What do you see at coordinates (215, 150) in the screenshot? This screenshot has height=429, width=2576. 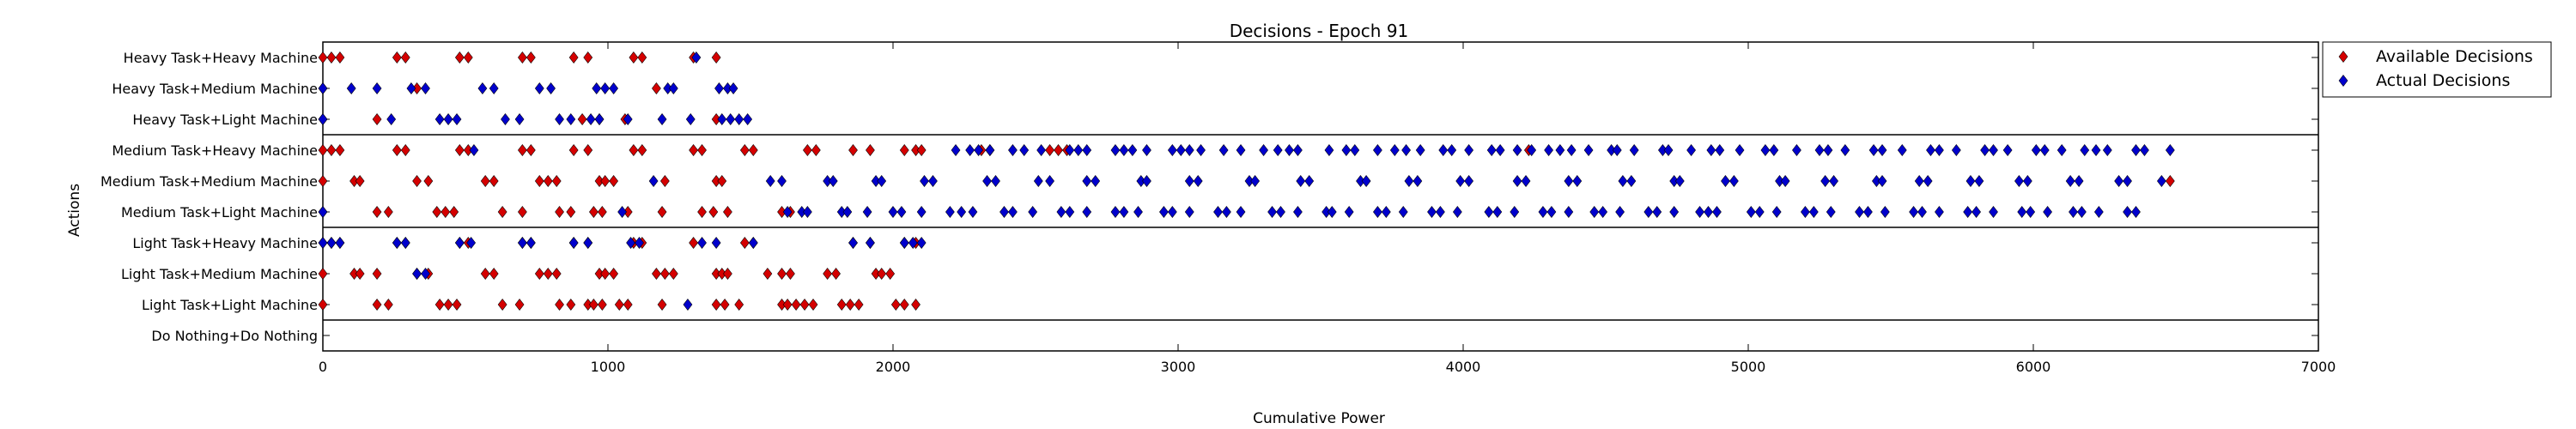 I see `y-tick-label: Medium Task+Heavy Machine` at bounding box center [215, 150].